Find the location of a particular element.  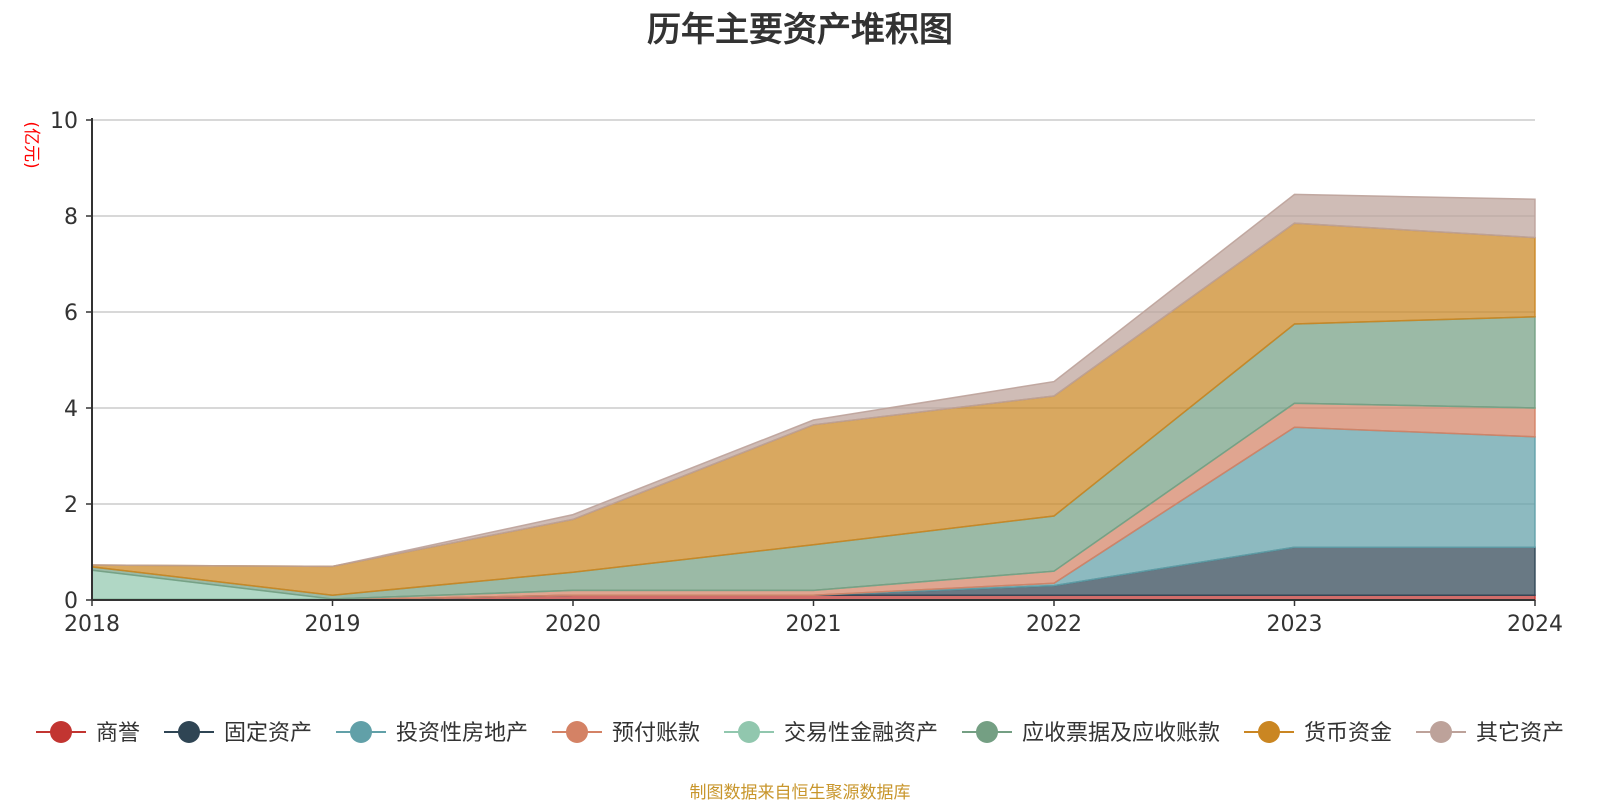

legend-item: 应收票据及应收账款 is located at coordinates (1091, 733).